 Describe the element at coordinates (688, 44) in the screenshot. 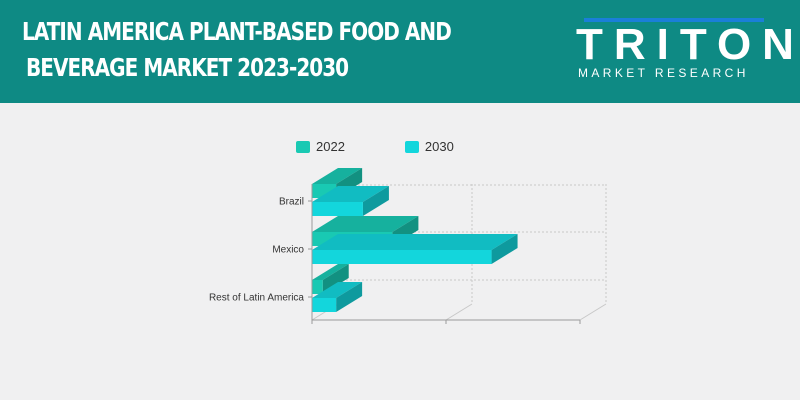

I see `logo-wordmark: TRITON` at that location.